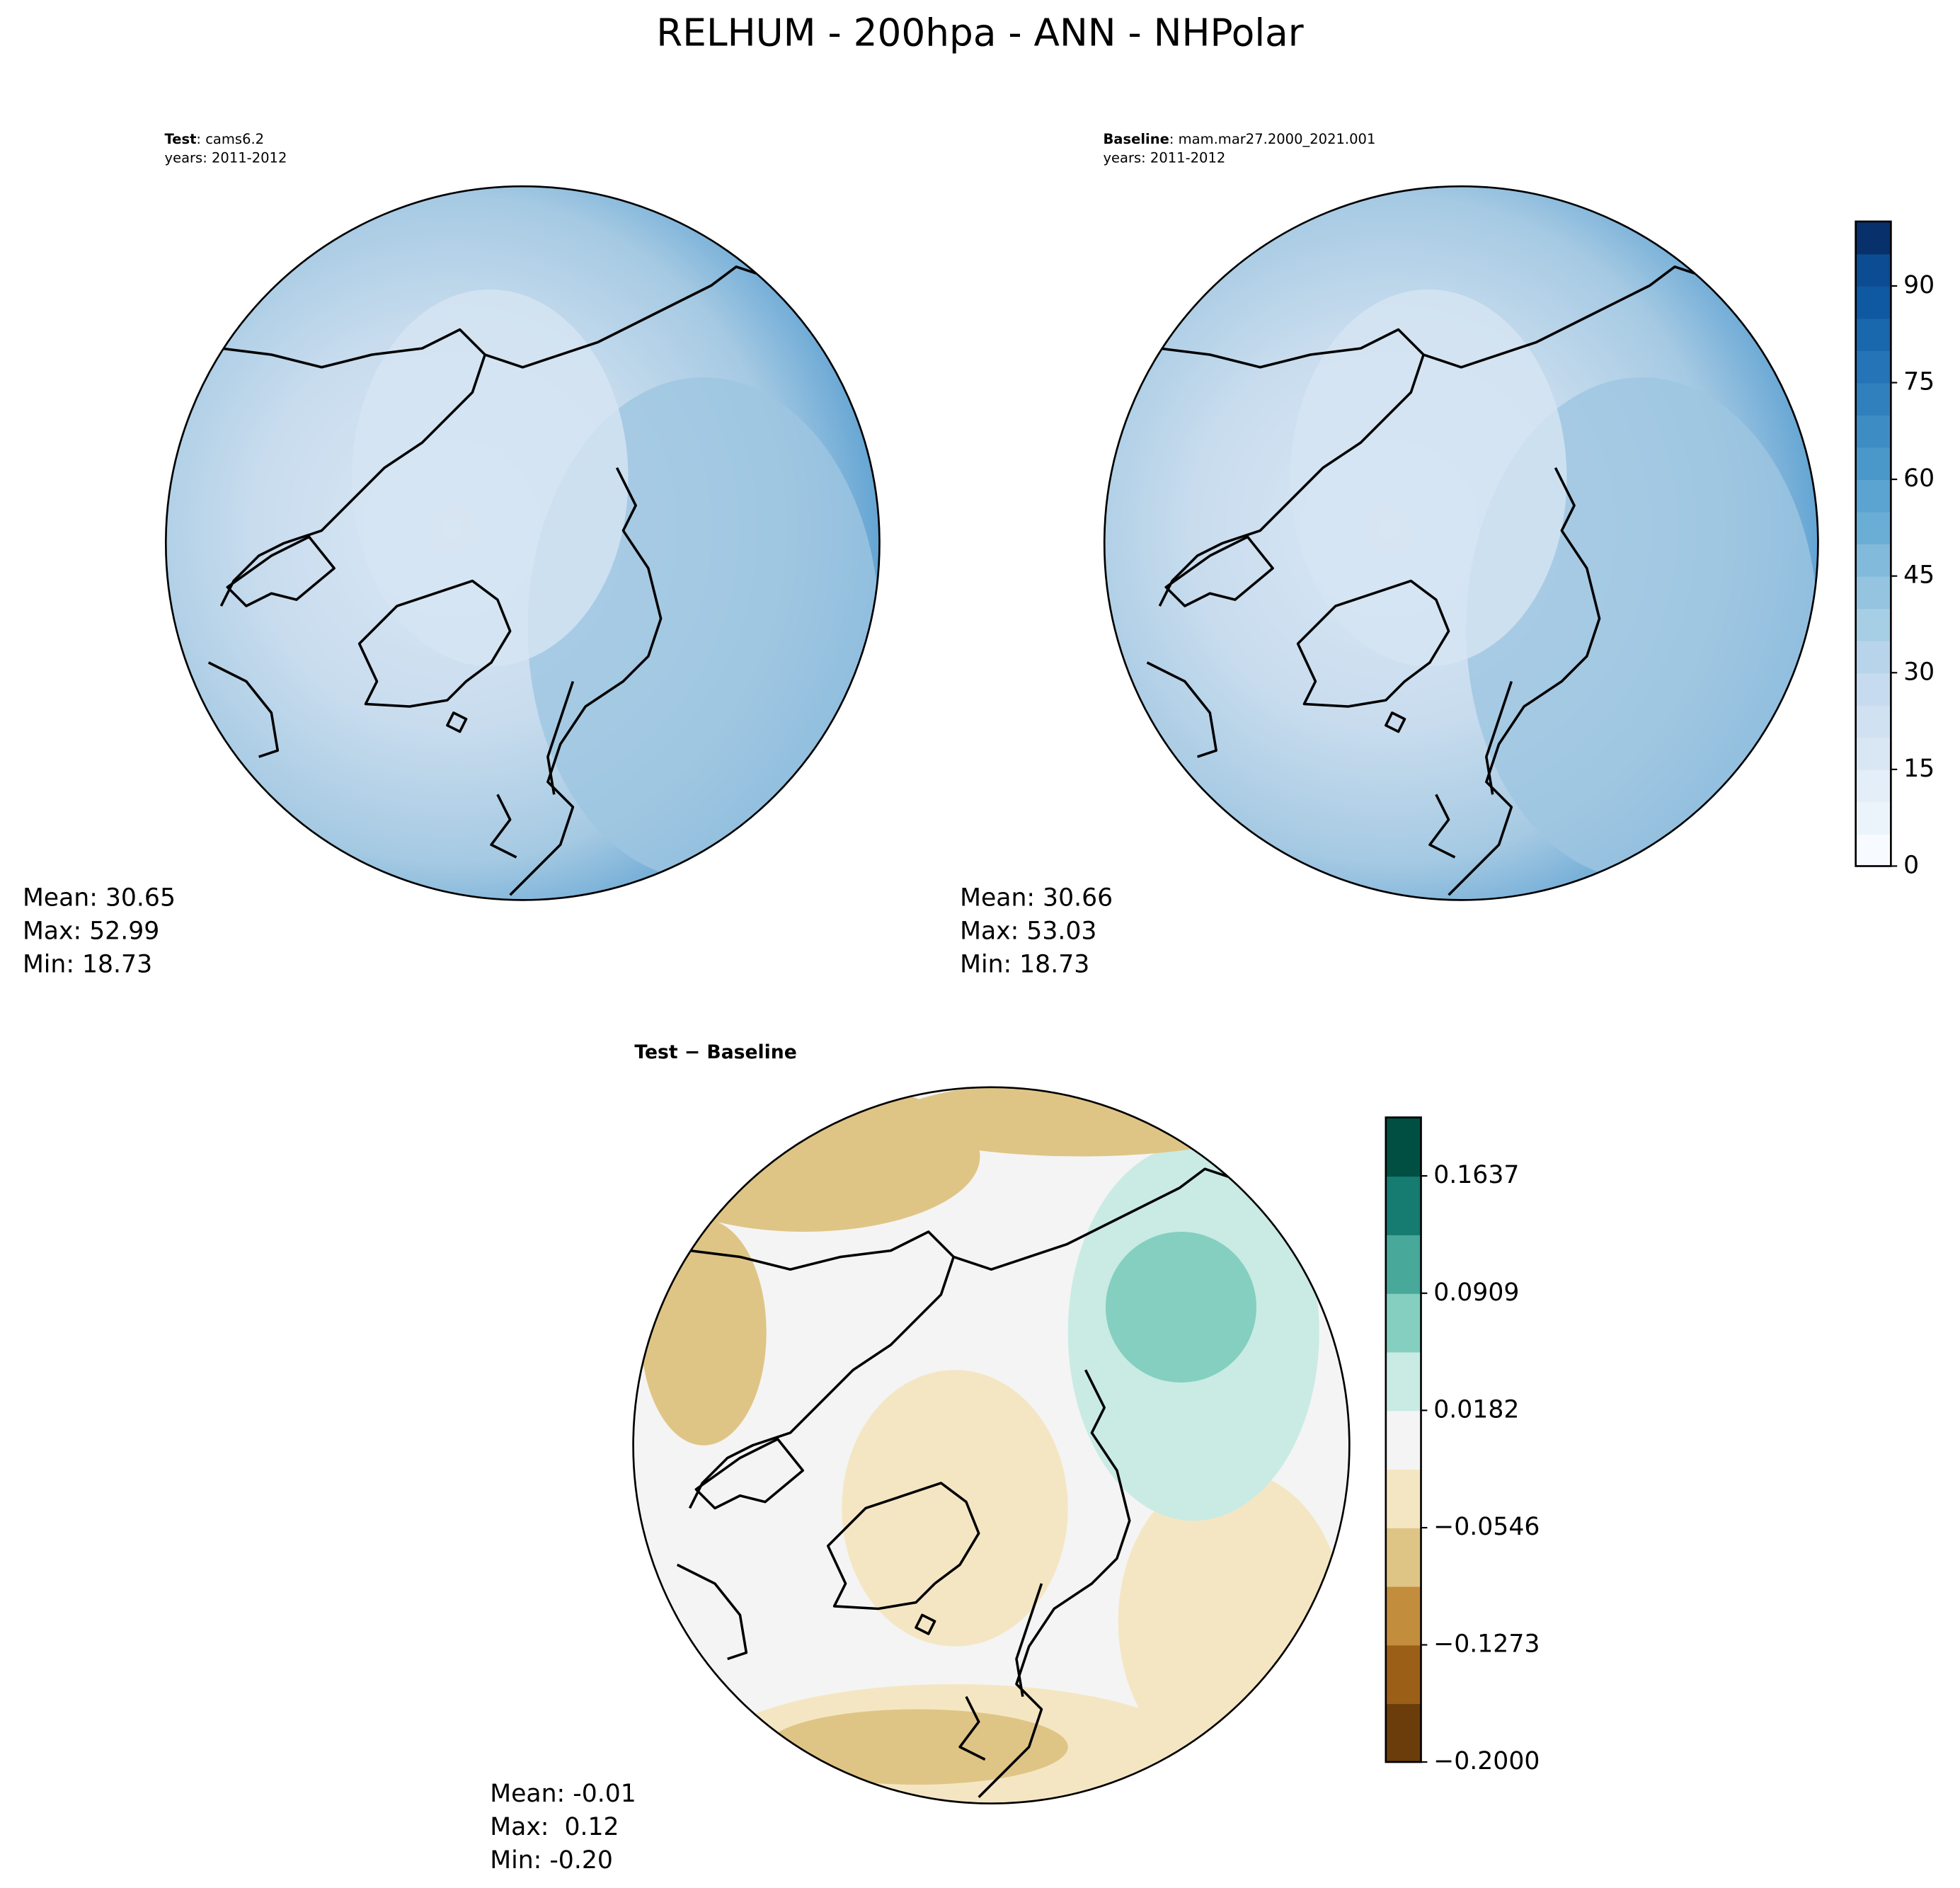 Image resolution: width=1960 pixels, height=1888 pixels. What do you see at coordinates (1272, 139) in the screenshot?
I see `panel-case: : mam.mar27.2000_2021.001` at bounding box center [1272, 139].